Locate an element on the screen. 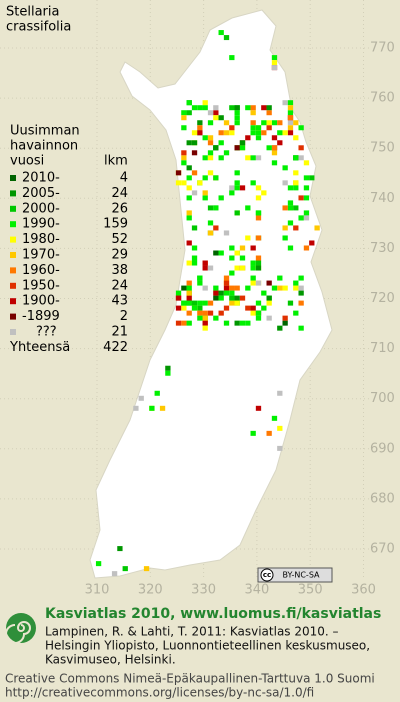 Image resolution: width=400 pixels, height=702 pixels. x-tick-label: 360 is located at coordinates (363, 590).